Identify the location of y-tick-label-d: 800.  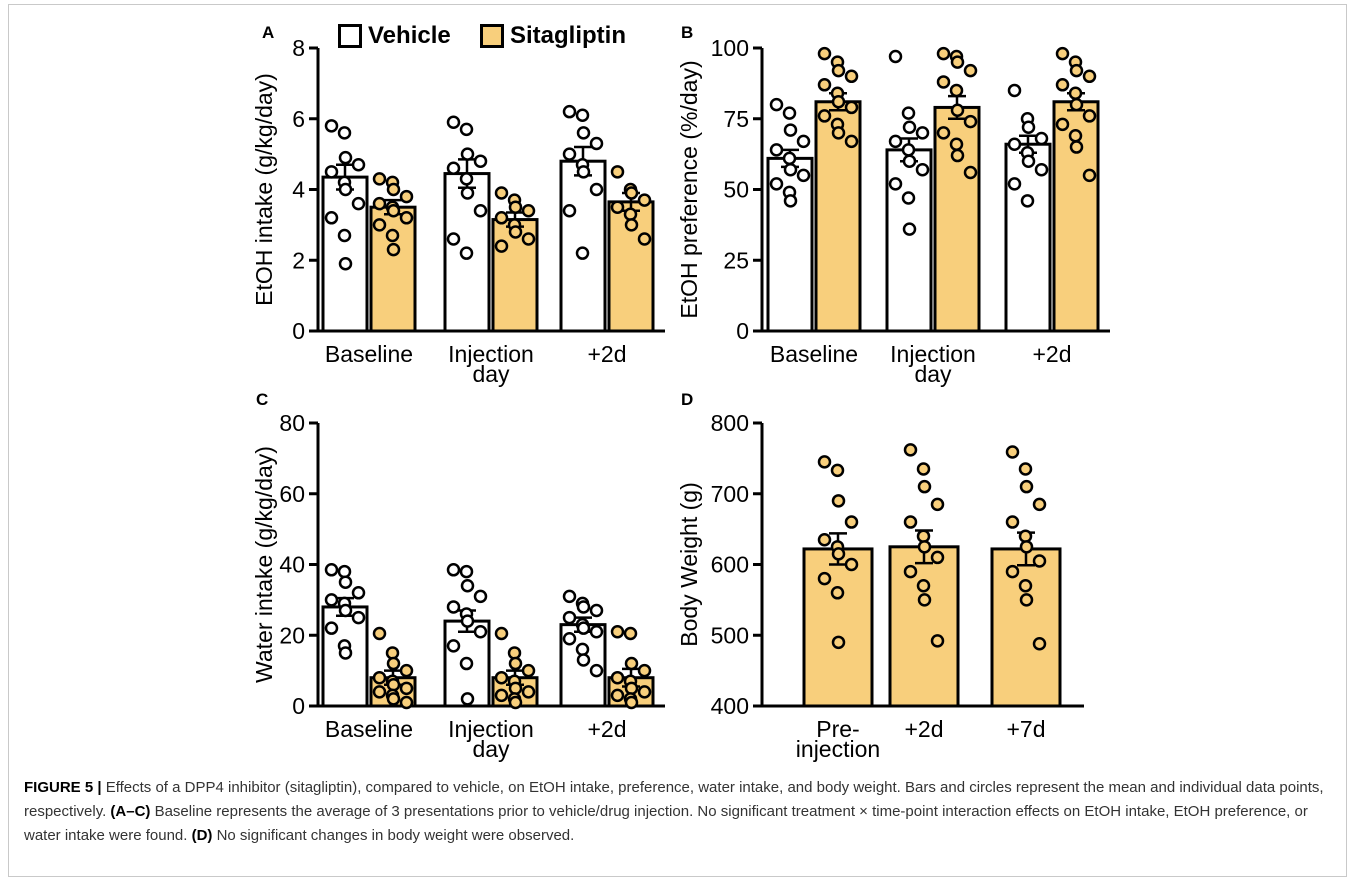
(730, 423).